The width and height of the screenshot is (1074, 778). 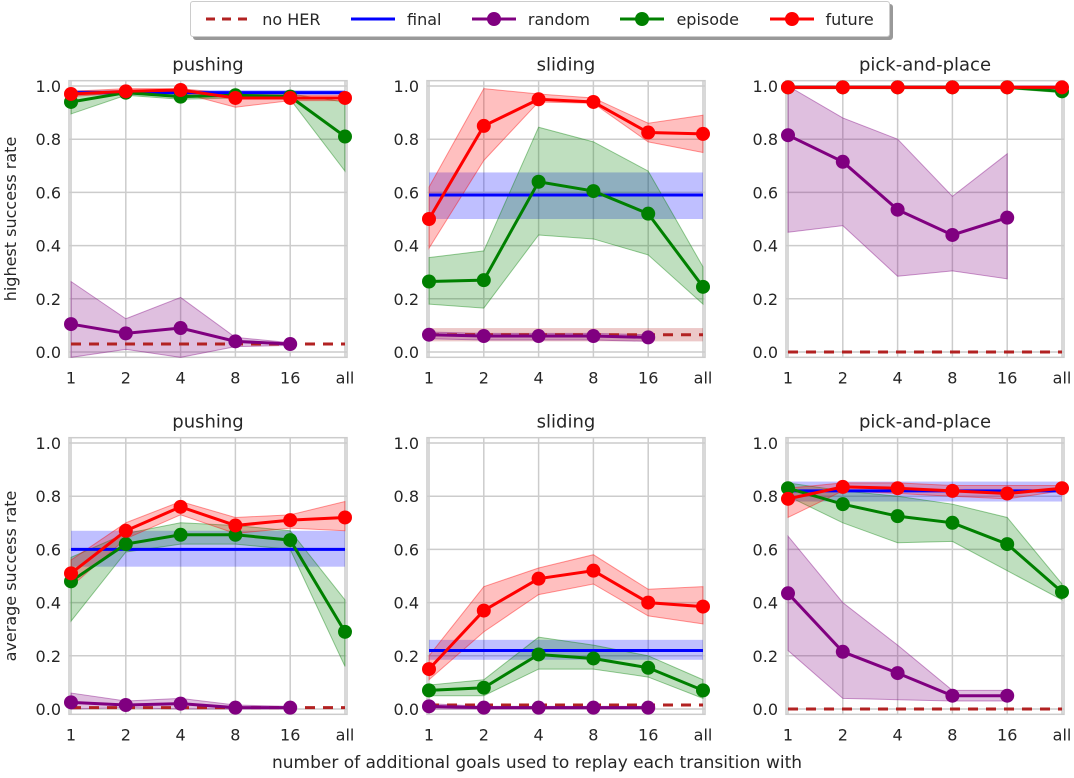 What do you see at coordinates (558, 19) in the screenshot?
I see `legend-label: random` at bounding box center [558, 19].